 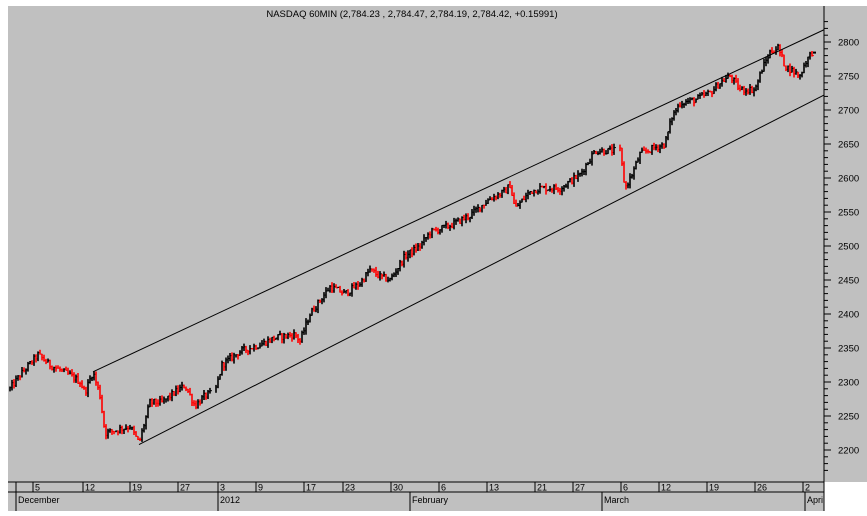 I want to click on y-tick-label: 2800, so click(x=848, y=43).